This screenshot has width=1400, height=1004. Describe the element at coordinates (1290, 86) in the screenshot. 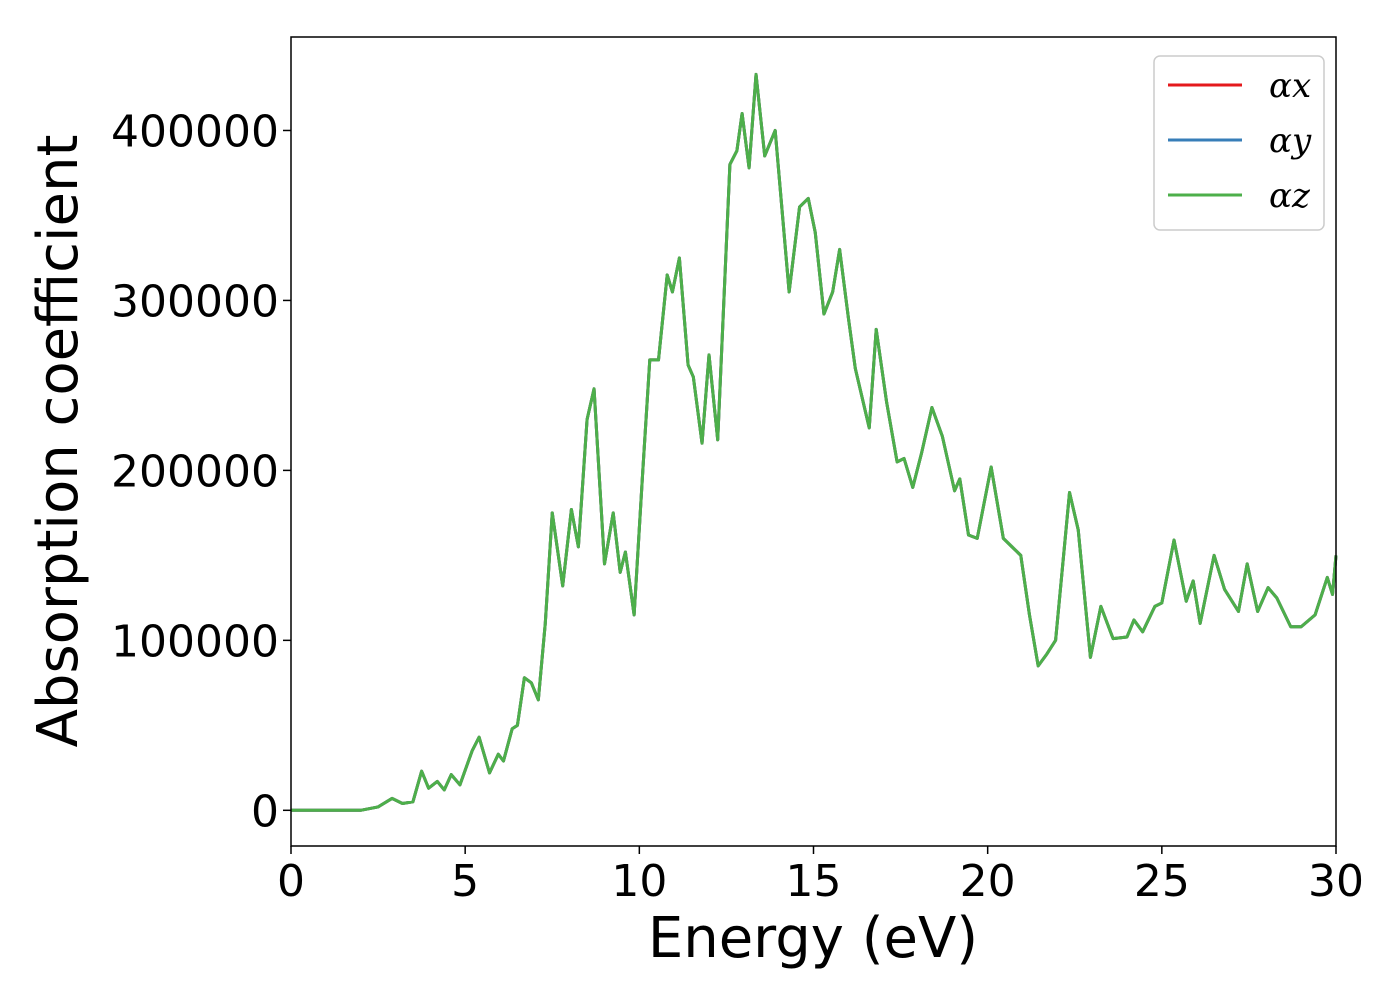

I see `legend-label: αx` at that location.